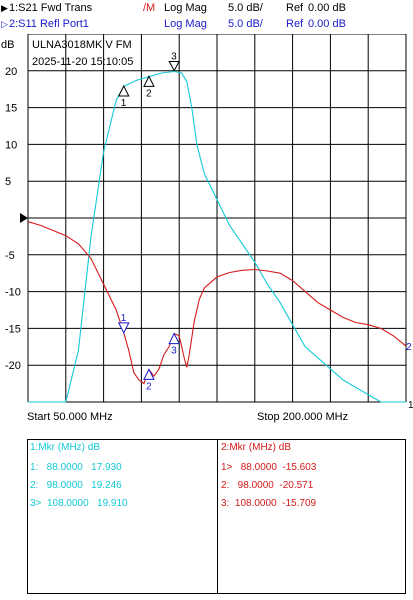 This screenshot has height=600, width=413. I want to click on trace2-ref-label: Ref, so click(295, 24).